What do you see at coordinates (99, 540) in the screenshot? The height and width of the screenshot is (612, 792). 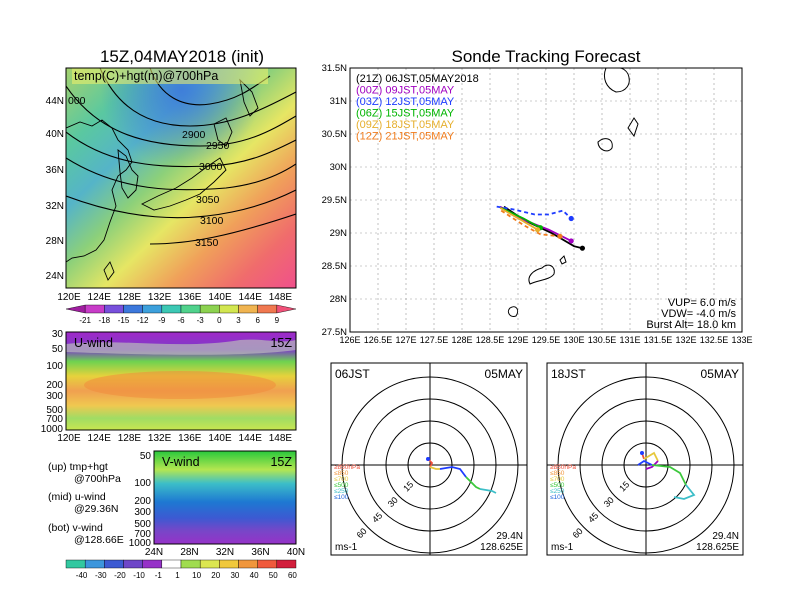 I see `legend-bot-line2: @128.66E` at bounding box center [99, 540].